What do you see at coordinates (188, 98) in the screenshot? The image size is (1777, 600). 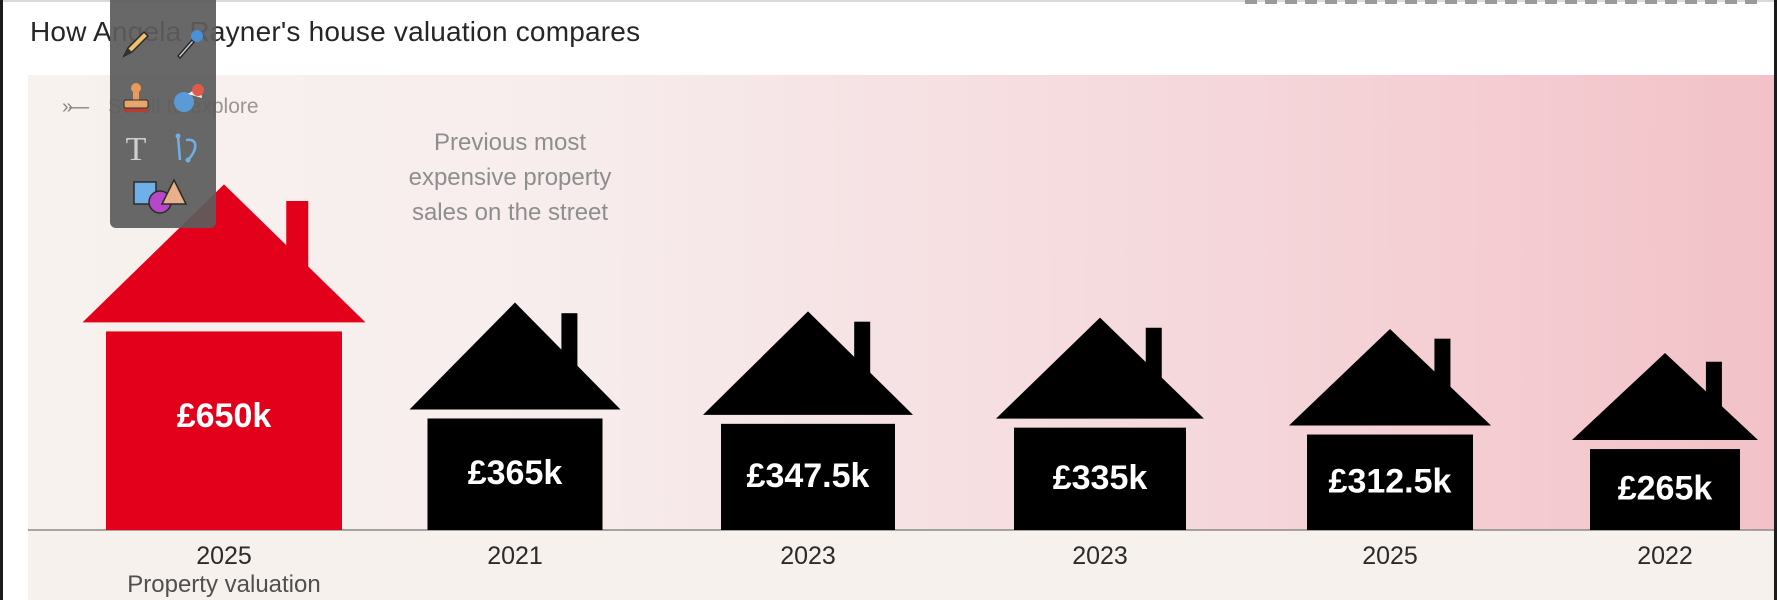 I see `sticker-icon` at bounding box center [188, 98].